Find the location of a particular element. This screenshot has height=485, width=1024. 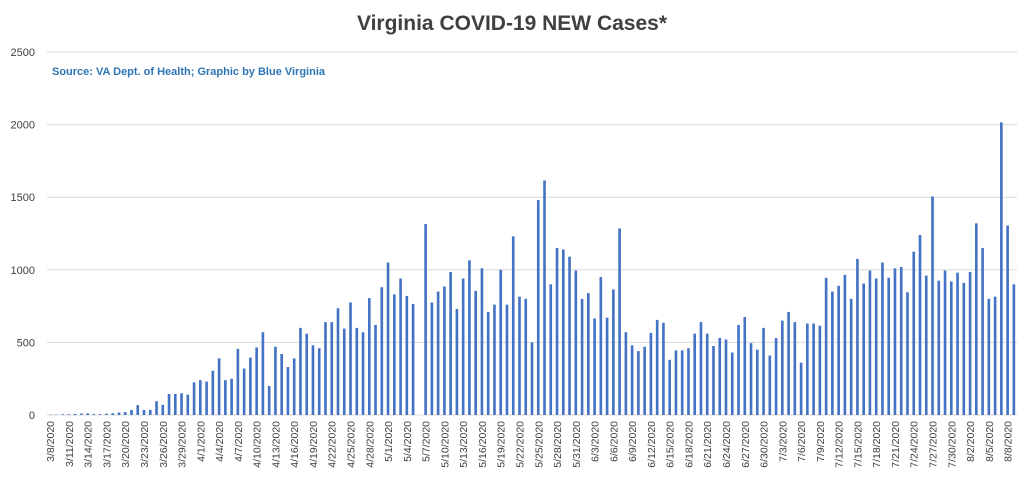

x-tick-label: 5/31/2020 is located at coordinates (577, 444).